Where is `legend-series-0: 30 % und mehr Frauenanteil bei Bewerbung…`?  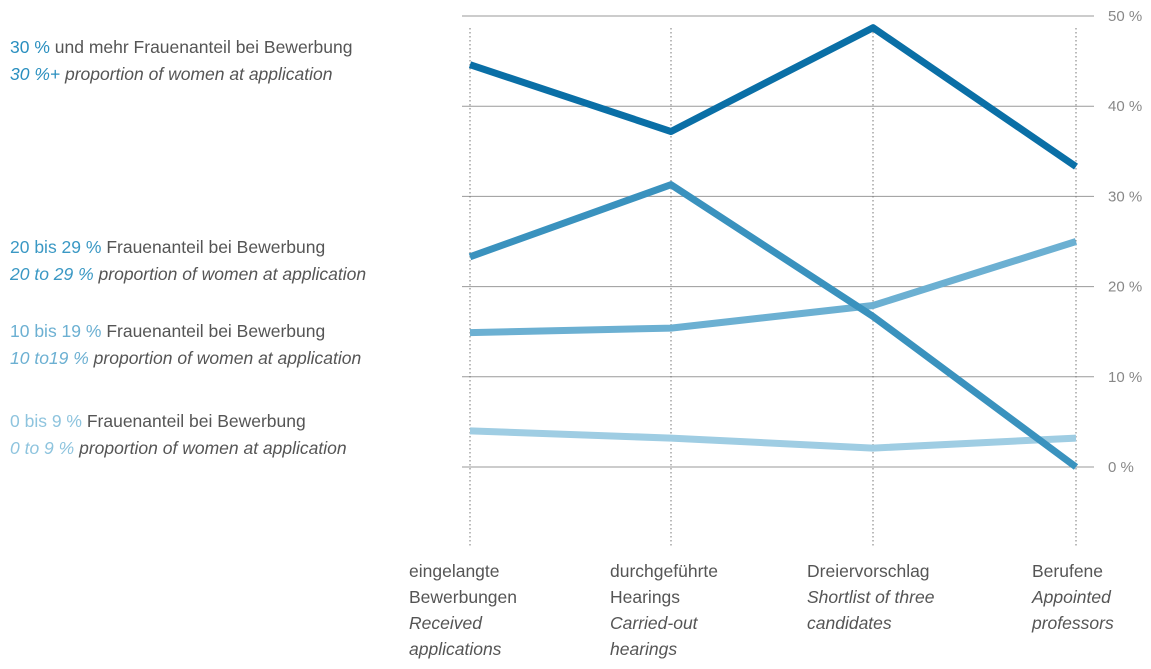 legend-series-0: 30 % und mehr Frauenanteil bei Bewerbung… is located at coordinates (181, 61).